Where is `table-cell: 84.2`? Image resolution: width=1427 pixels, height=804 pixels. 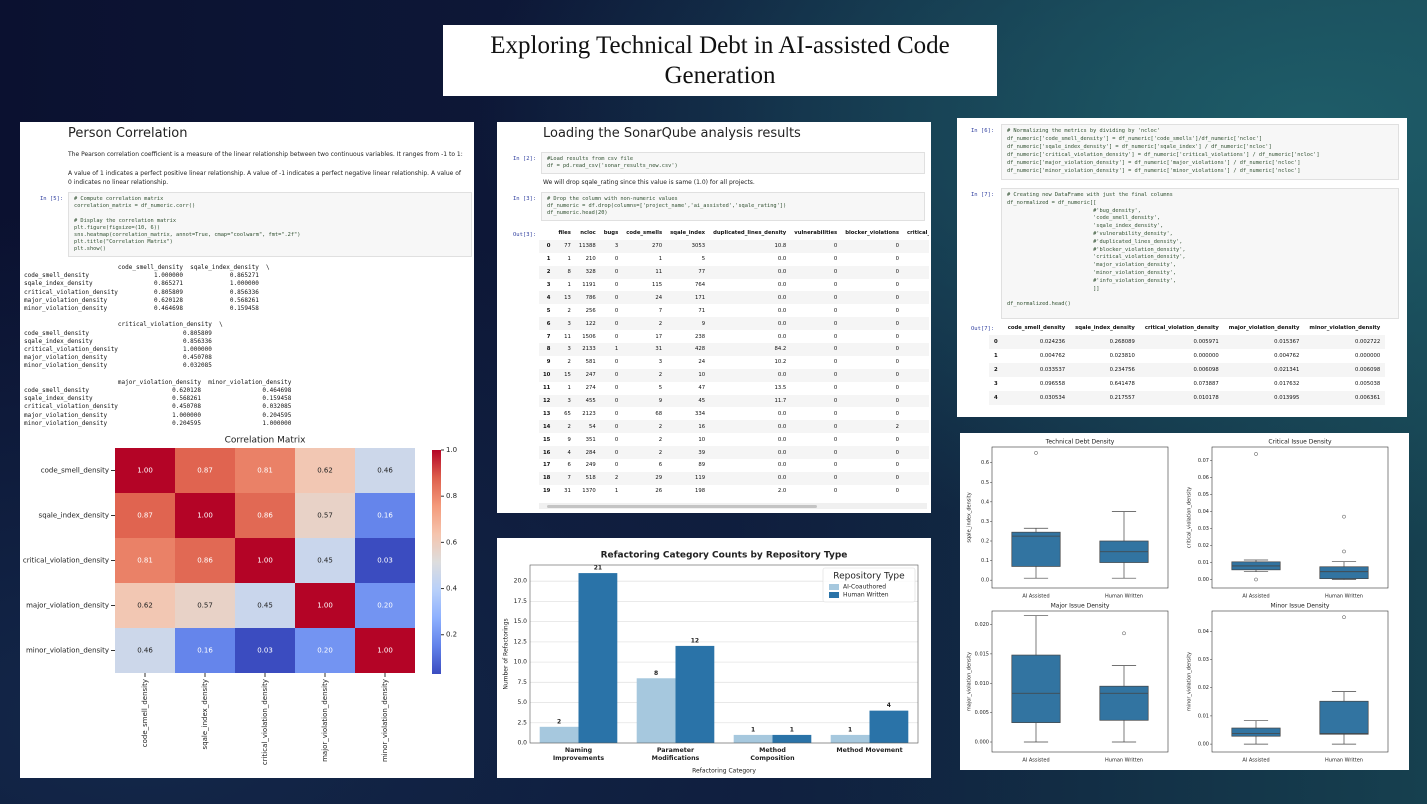
table-cell: 84.2 is located at coordinates (780, 349).